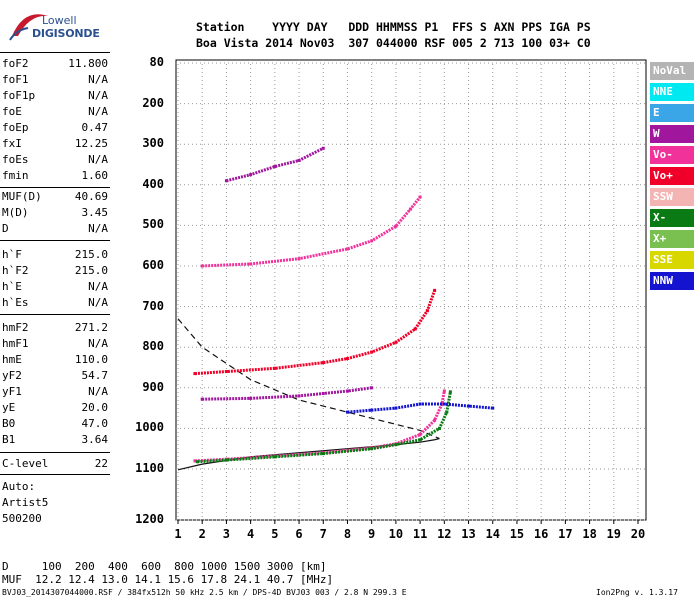  Describe the element at coordinates (55, 198) in the screenshot. I see `param-row-mufd: MUF(D) 40.69` at that location.